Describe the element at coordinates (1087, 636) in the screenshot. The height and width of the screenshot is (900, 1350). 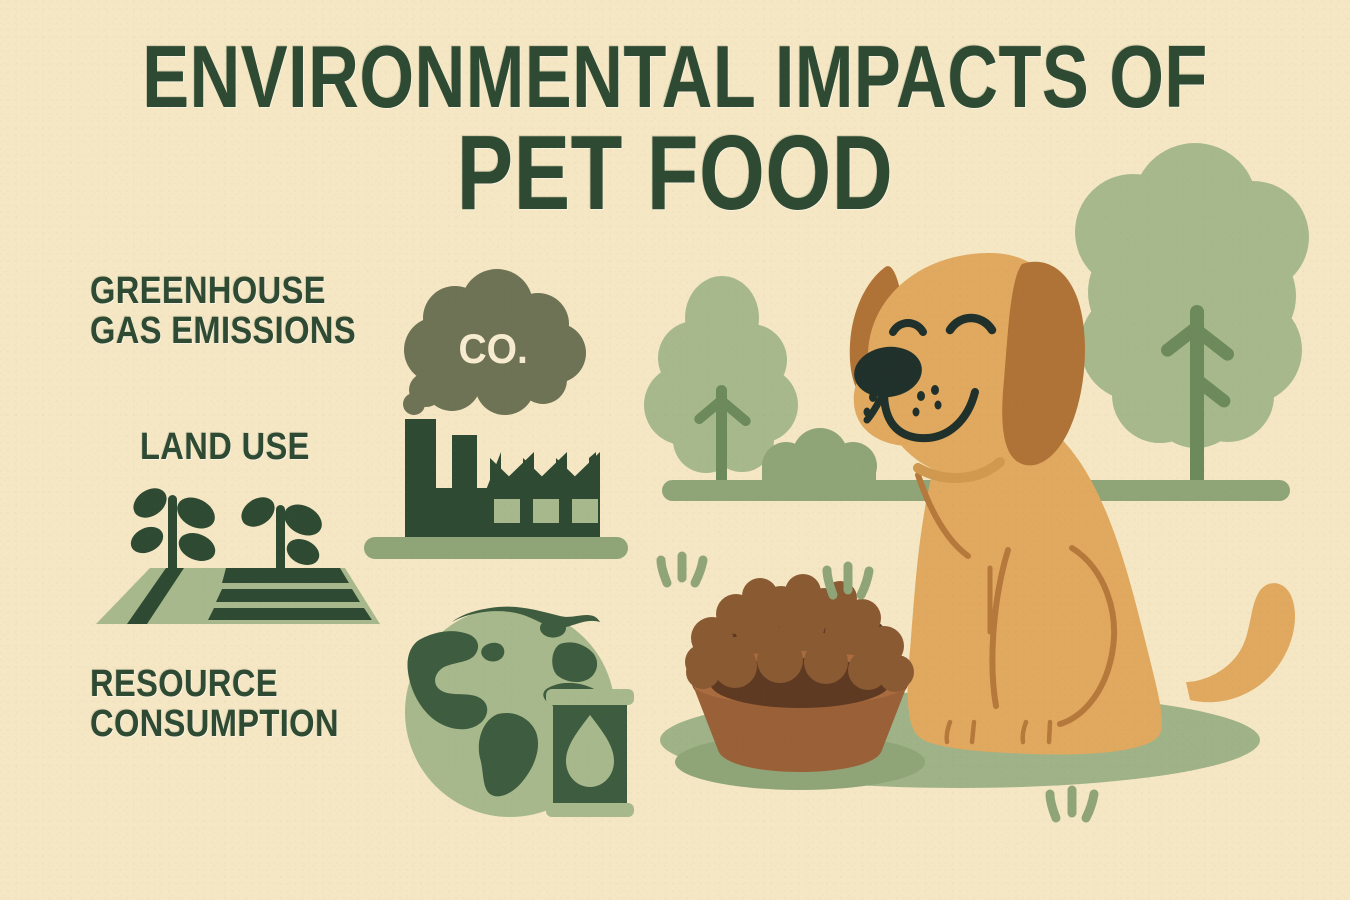
I see `dog-haunch-line` at that location.